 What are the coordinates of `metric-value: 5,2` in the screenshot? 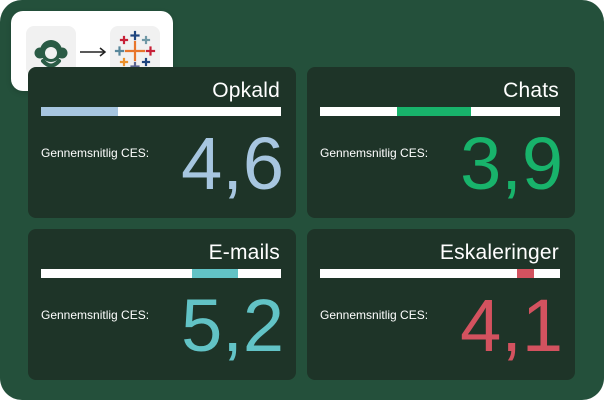 It's located at (232, 325).